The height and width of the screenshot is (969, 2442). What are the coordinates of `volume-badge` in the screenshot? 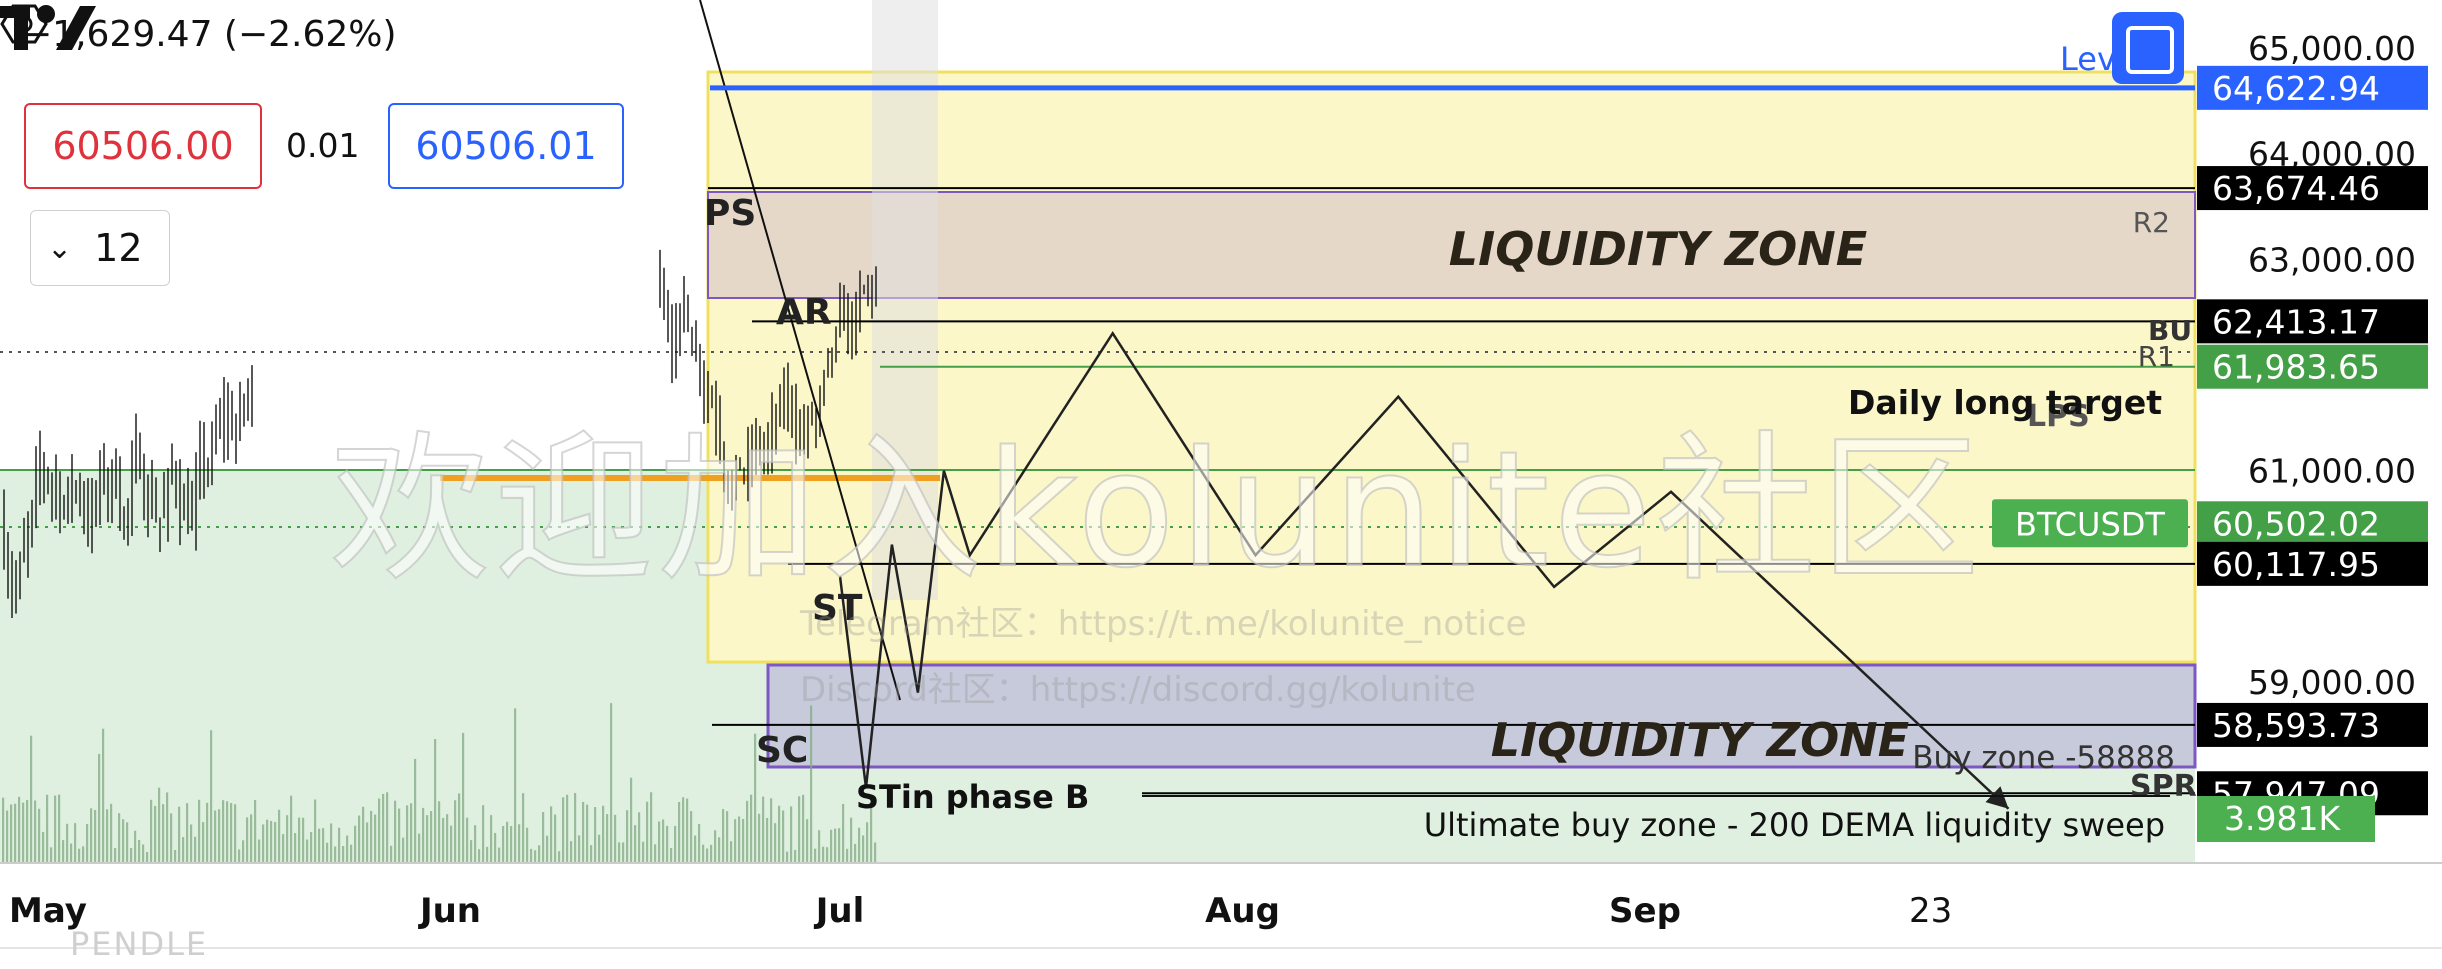 It's located at (2286, 819).